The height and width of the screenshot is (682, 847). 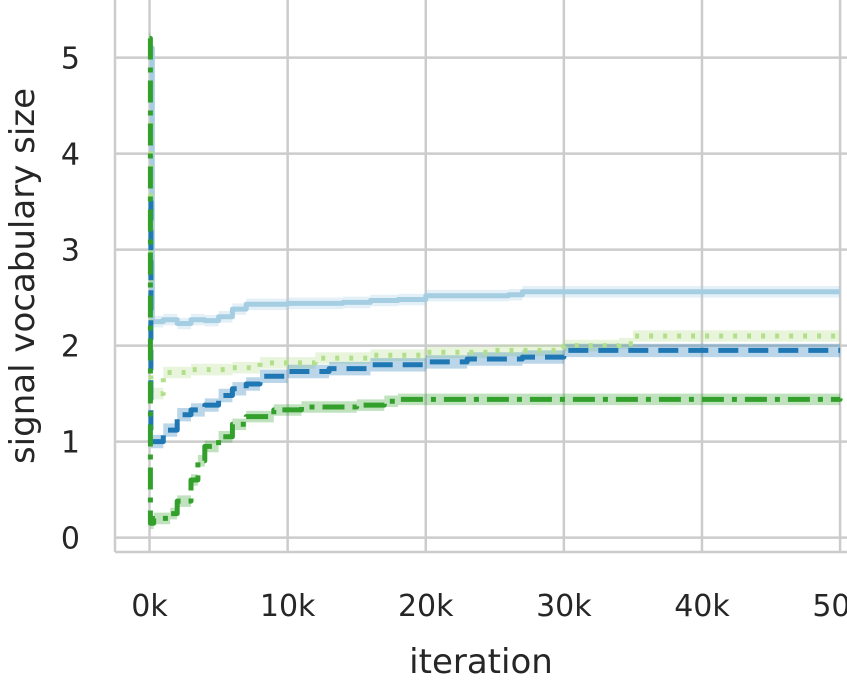 What do you see at coordinates (564, 606) in the screenshot?
I see `x-tick-label: 30k` at bounding box center [564, 606].